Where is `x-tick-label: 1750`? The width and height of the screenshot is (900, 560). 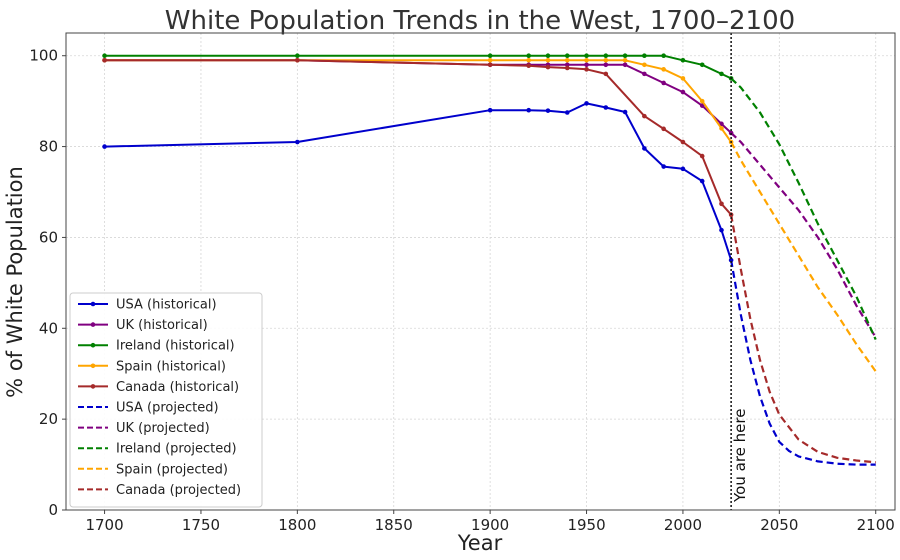 x-tick-label: 1750 is located at coordinates (201, 525).